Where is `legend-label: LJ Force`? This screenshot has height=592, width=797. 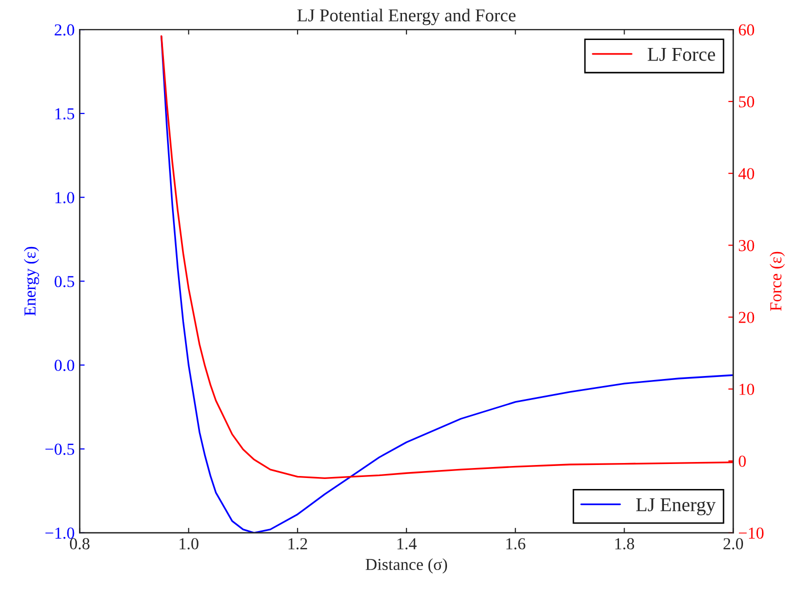 legend-label: LJ Force is located at coordinates (682, 54).